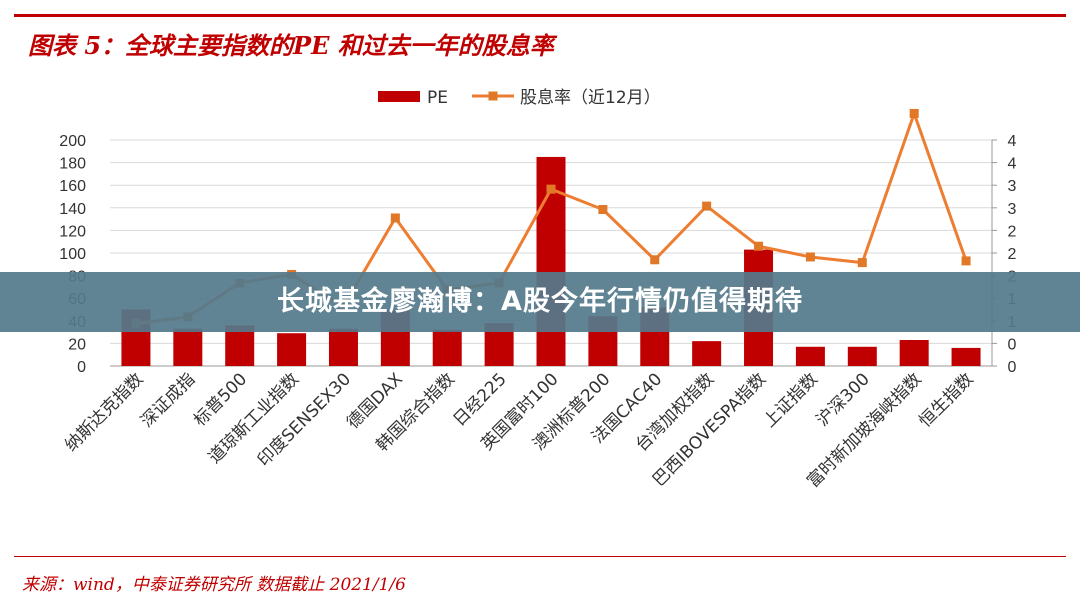 This screenshot has height=602, width=1080. Describe the element at coordinates (437, 98) in the screenshot. I see `legend-pe-label: PE` at that location.